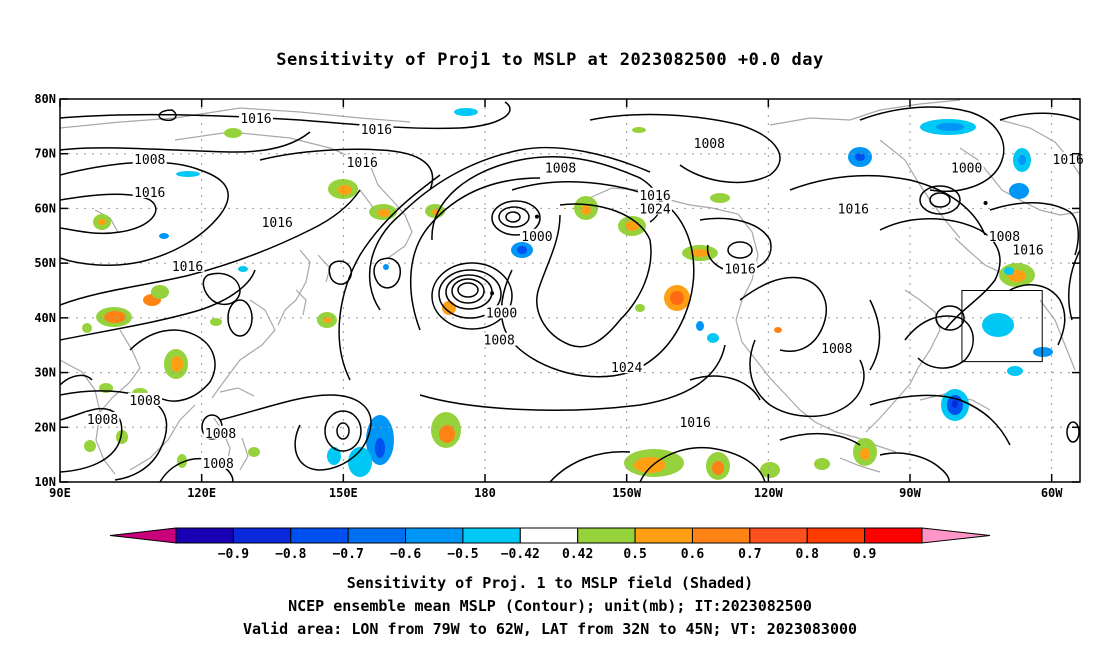 Image resolution: width=1100 pixels, height=650 pixels. What do you see at coordinates (1052, 493) in the screenshot?
I see `x-tick-label: 60W` at bounding box center [1052, 493].